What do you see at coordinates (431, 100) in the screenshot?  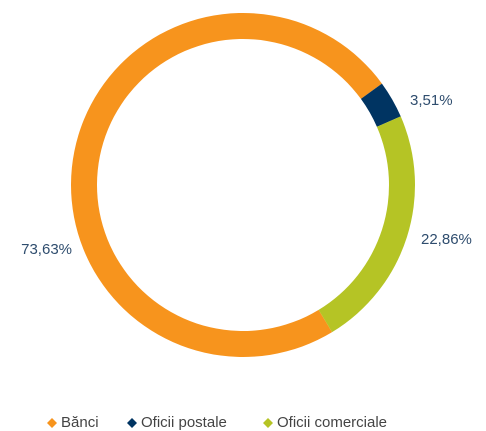 I see `value-label: 3,51%` at bounding box center [431, 100].